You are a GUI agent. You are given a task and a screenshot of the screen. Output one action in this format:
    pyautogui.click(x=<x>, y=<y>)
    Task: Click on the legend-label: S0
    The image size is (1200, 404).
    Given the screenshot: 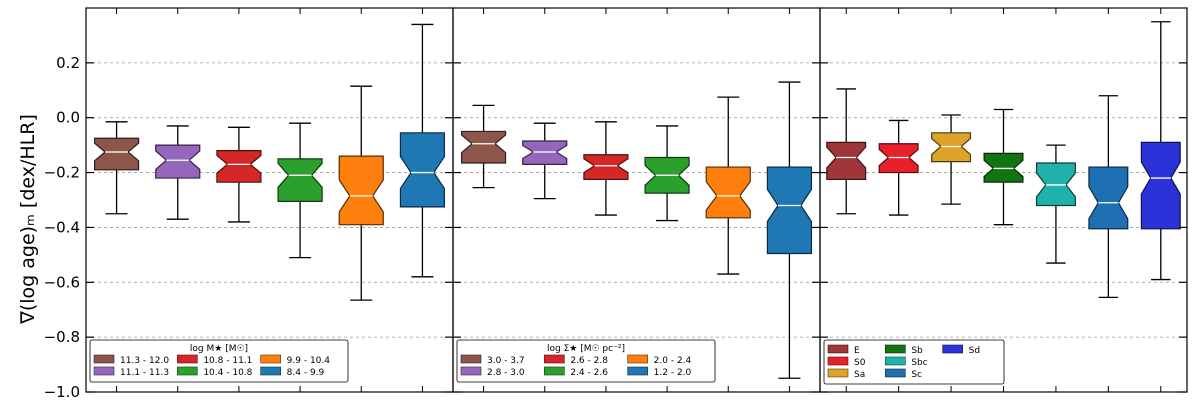 What is the action you would take?
    pyautogui.click(x=860, y=363)
    